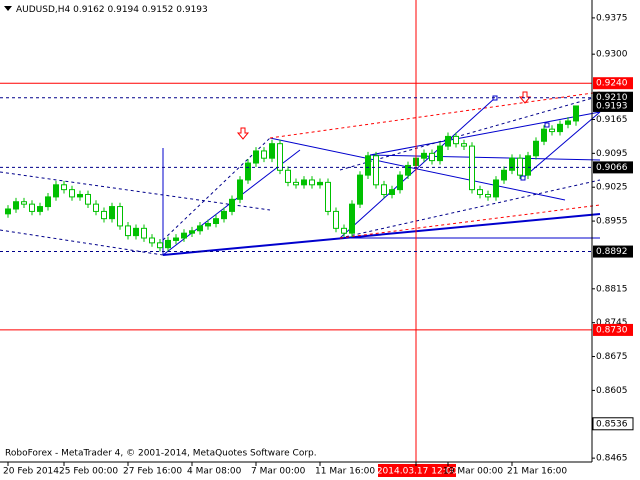 This screenshot has width=640, height=480. What do you see at coordinates (152, 472) in the screenshot?
I see `x-tick-label: 27 Feb 16:00` at bounding box center [152, 472].